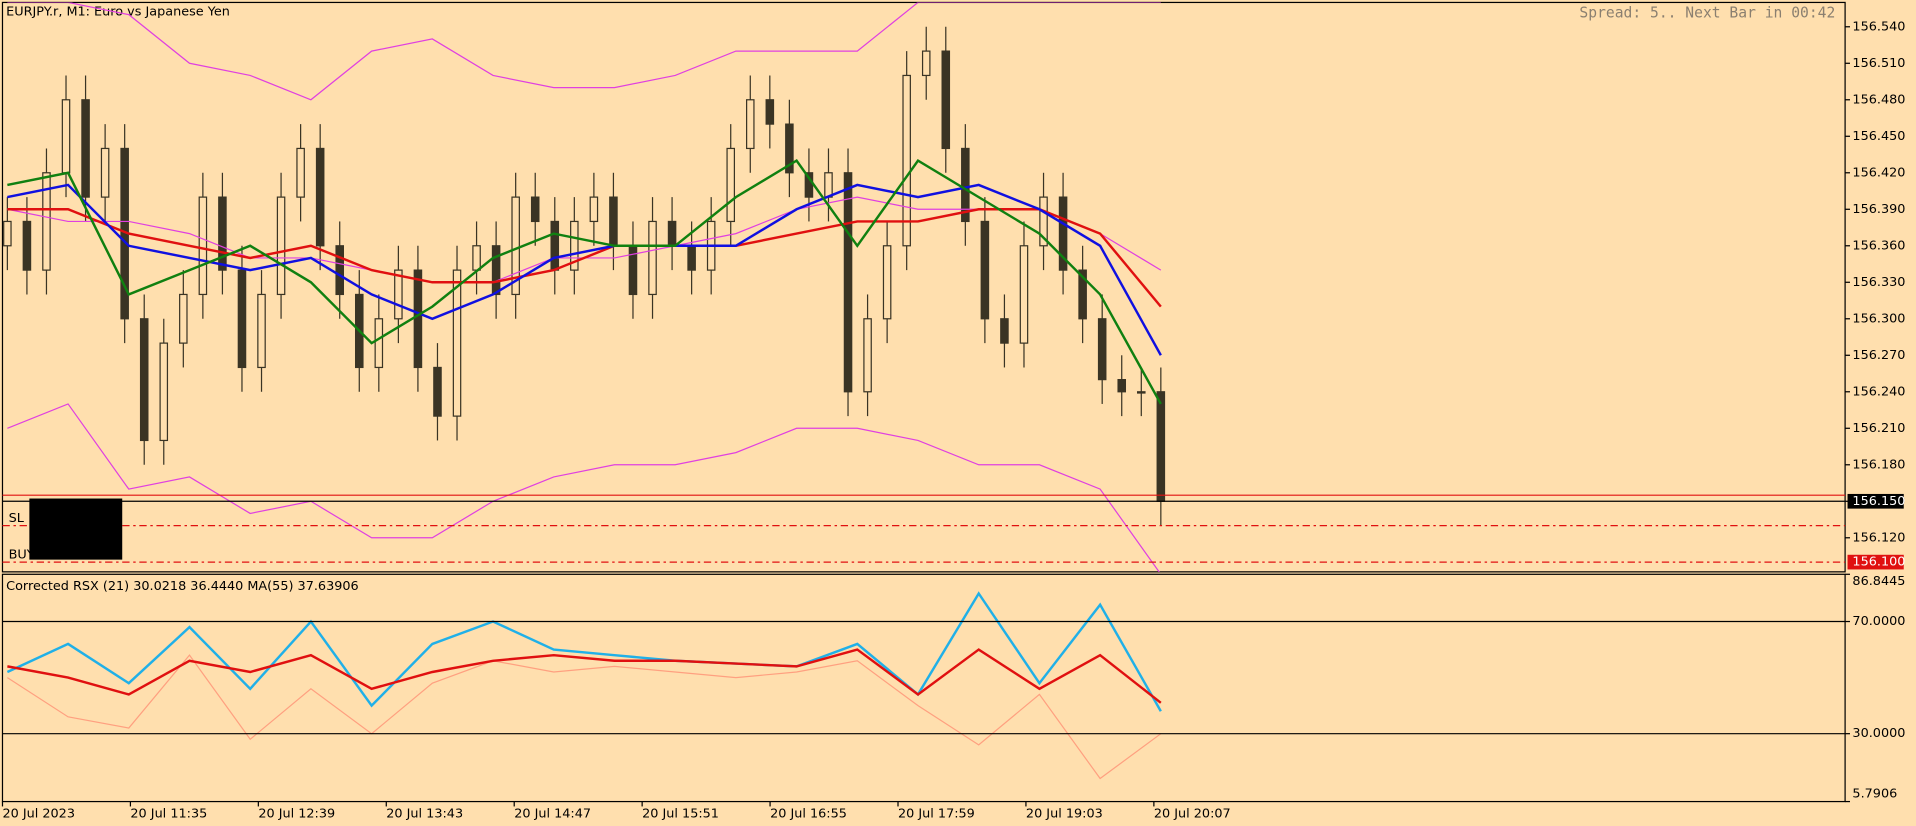  Describe the element at coordinates (1878, 318) in the screenshot. I see `y-tick-label: 156.300` at that location.